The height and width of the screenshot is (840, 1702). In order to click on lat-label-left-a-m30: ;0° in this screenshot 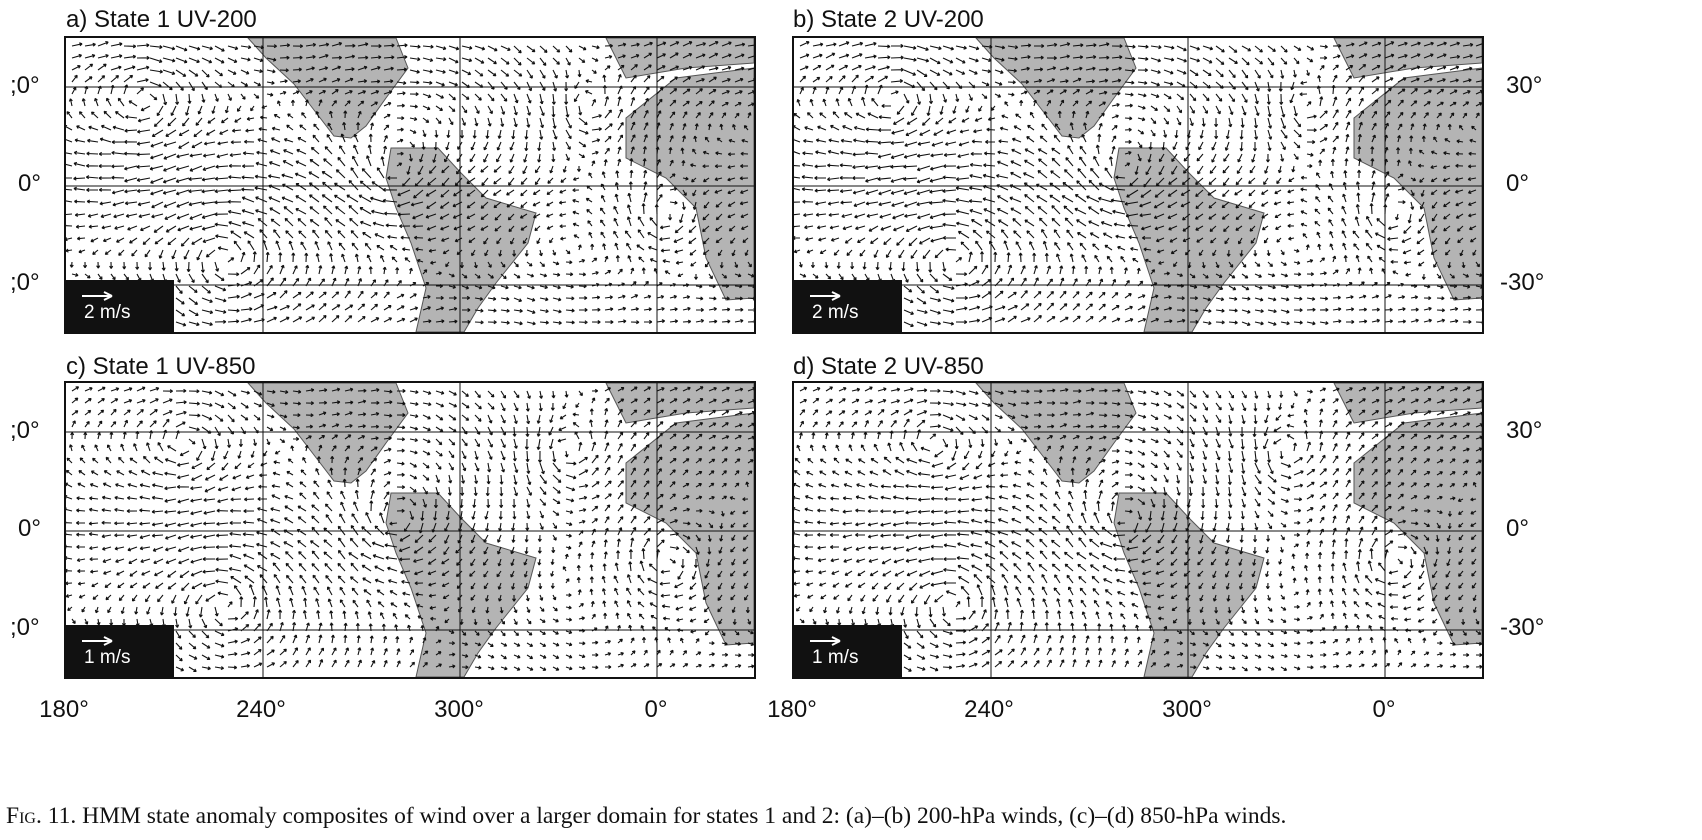, I will do `click(25, 282)`.